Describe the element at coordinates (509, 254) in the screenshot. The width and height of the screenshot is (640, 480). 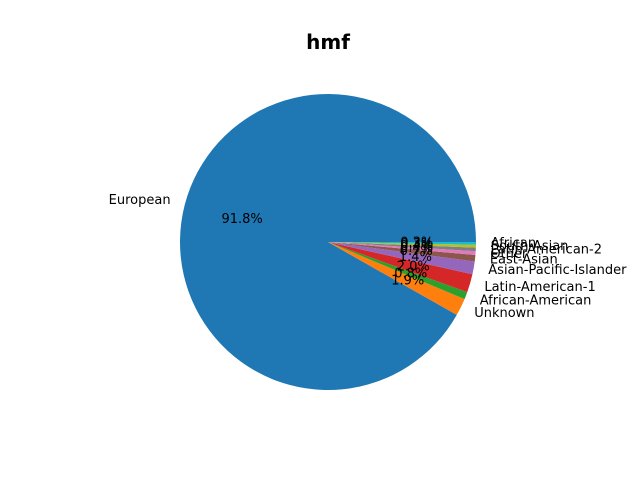
I see `slice-label-other: Other` at that location.